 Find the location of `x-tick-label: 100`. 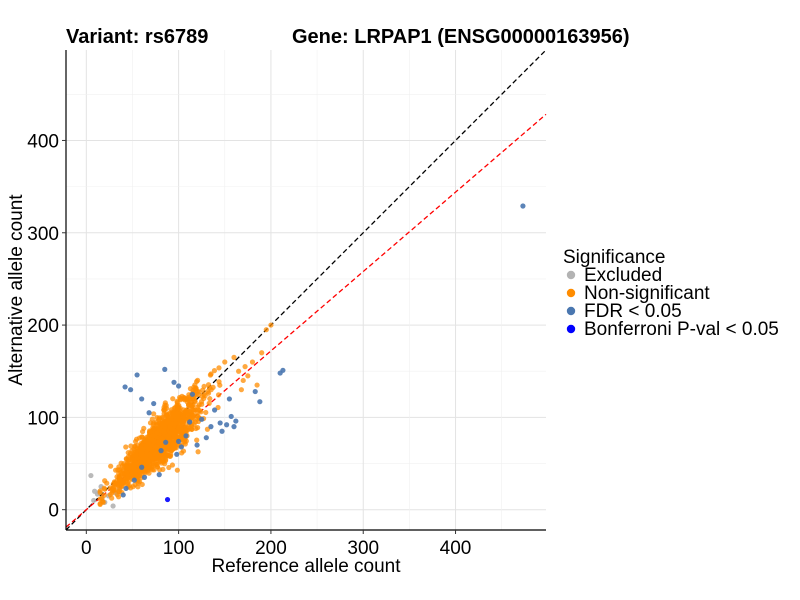

x-tick-label: 100 is located at coordinates (179, 548).